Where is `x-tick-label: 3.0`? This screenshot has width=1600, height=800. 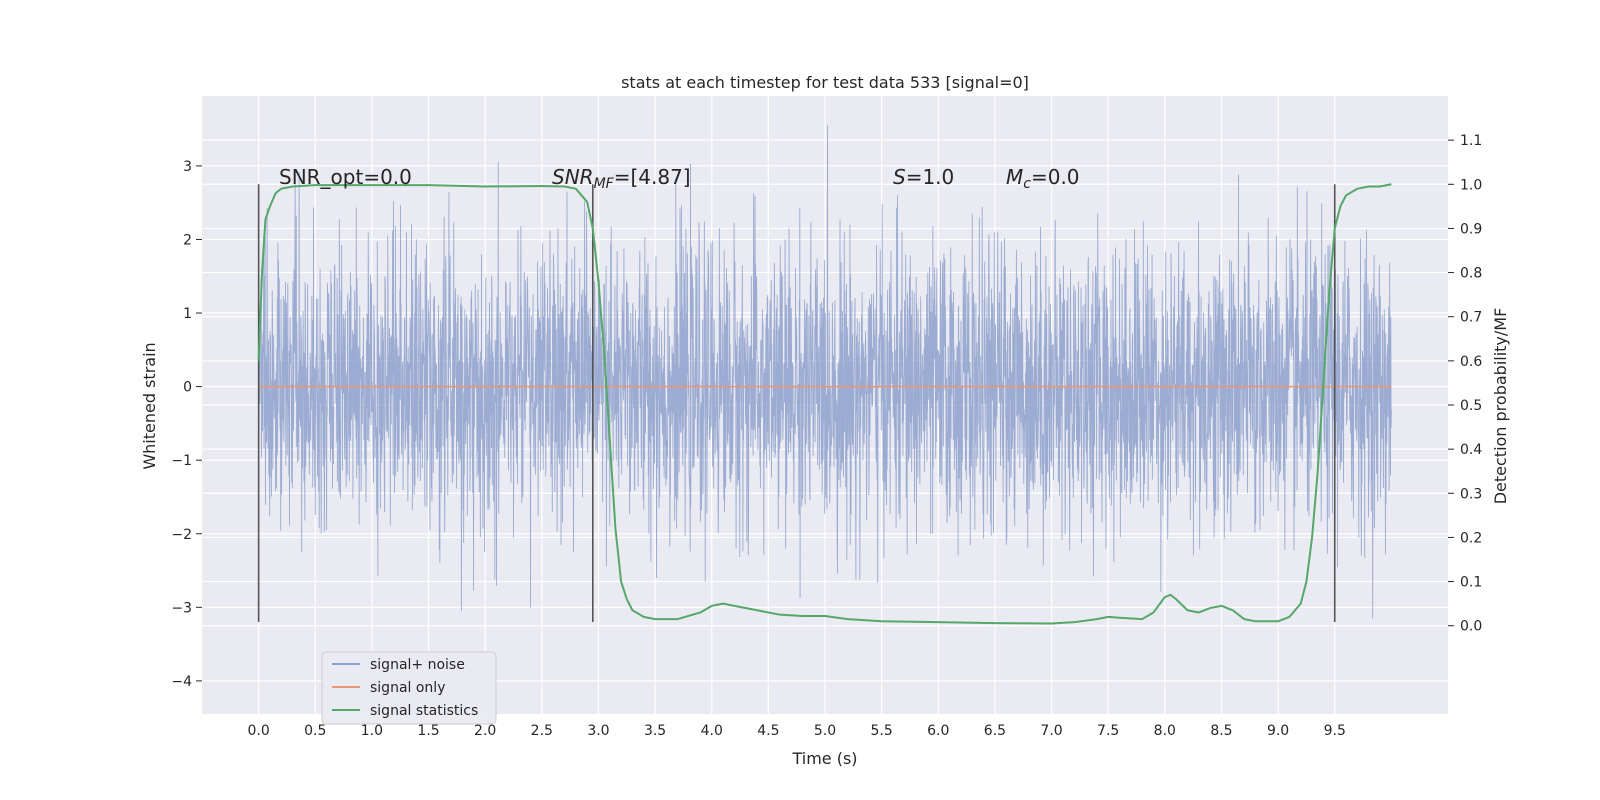 x-tick-label: 3.0 is located at coordinates (598, 731).